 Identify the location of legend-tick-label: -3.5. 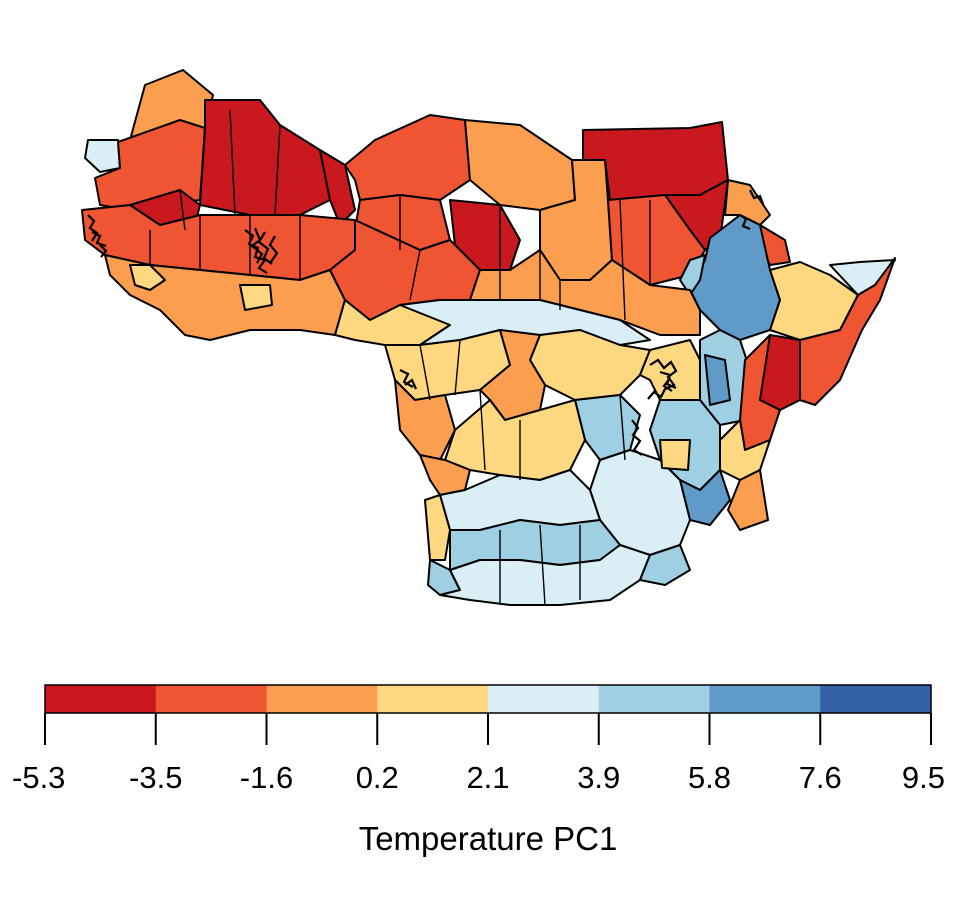
(155, 777).